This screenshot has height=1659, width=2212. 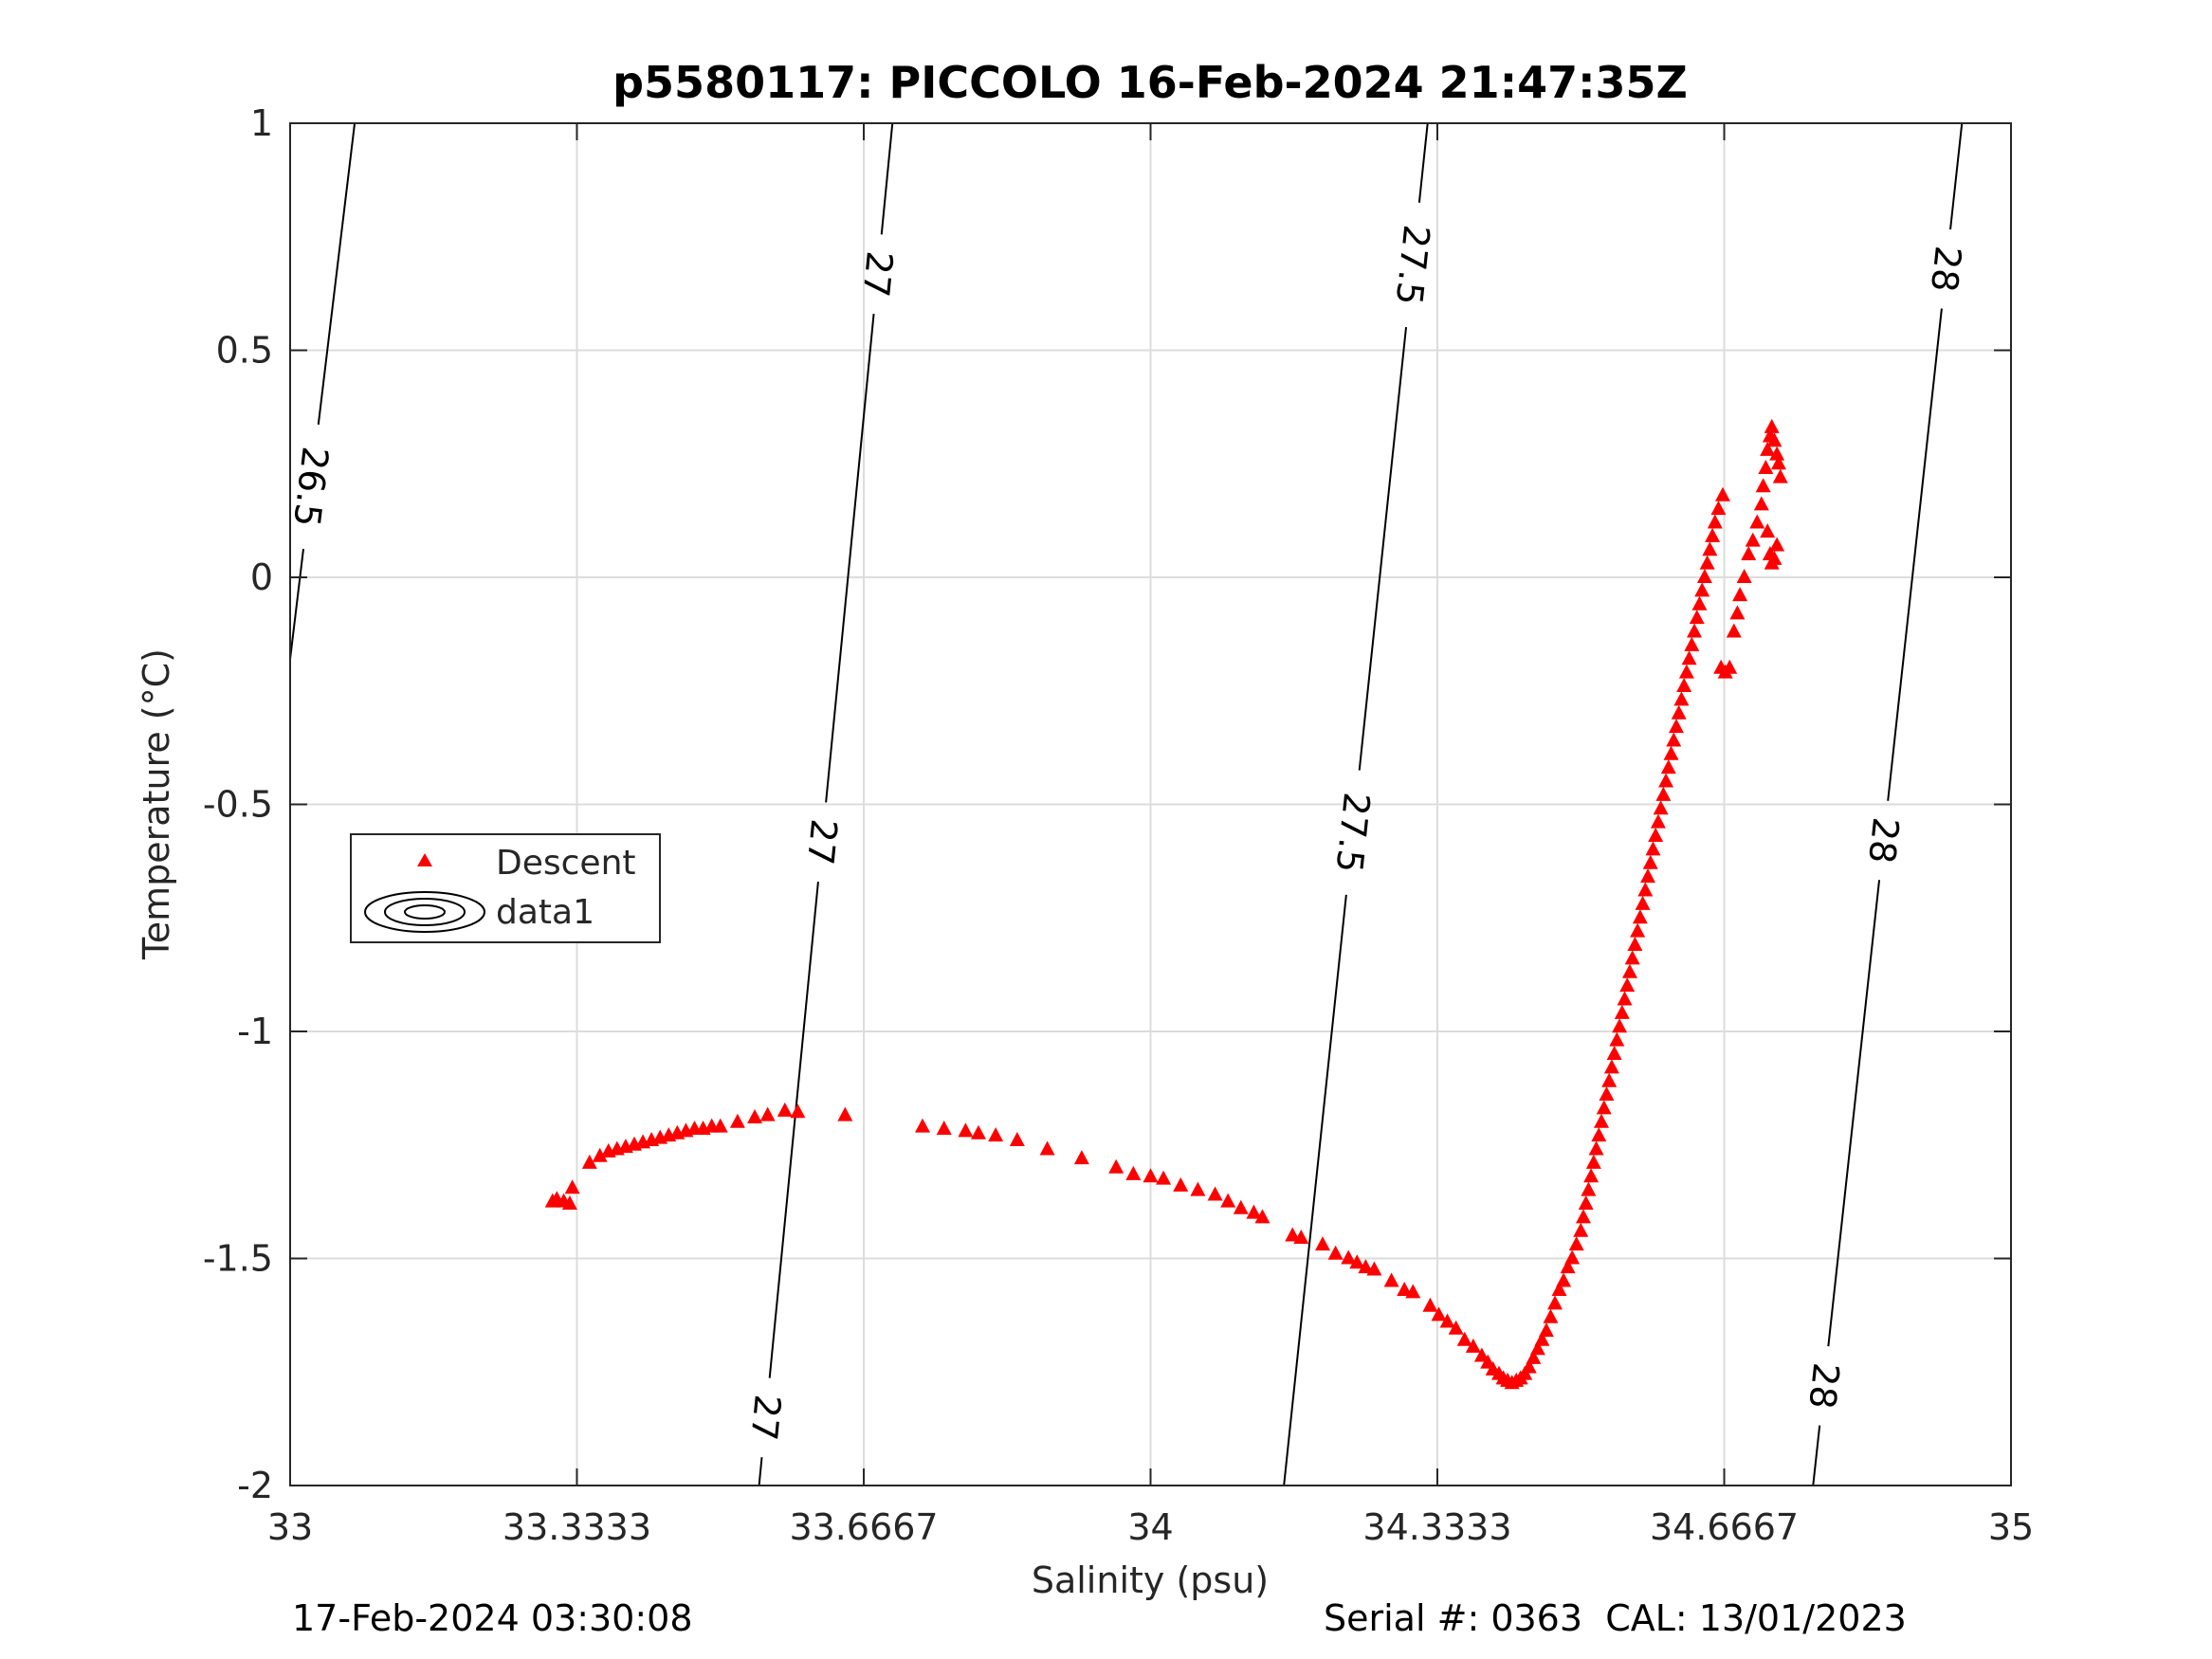 What do you see at coordinates (238, 804) in the screenshot?
I see `y-tick-labels: 1 0.5 0 -0.5 -1 -1.5 -2` at bounding box center [238, 804].